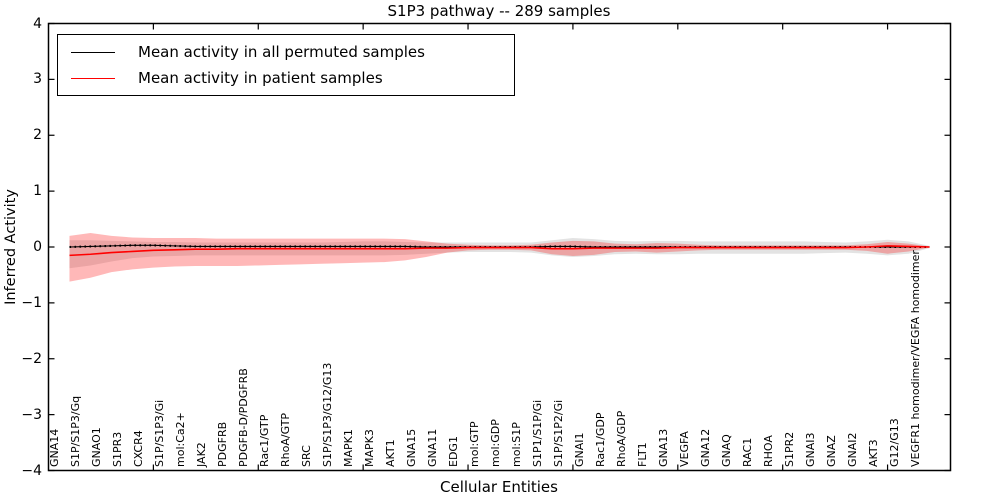 The image size is (1000, 500). What do you see at coordinates (97, 447) in the screenshot?
I see `x-tick-label: GNAO1` at bounding box center [97, 447].